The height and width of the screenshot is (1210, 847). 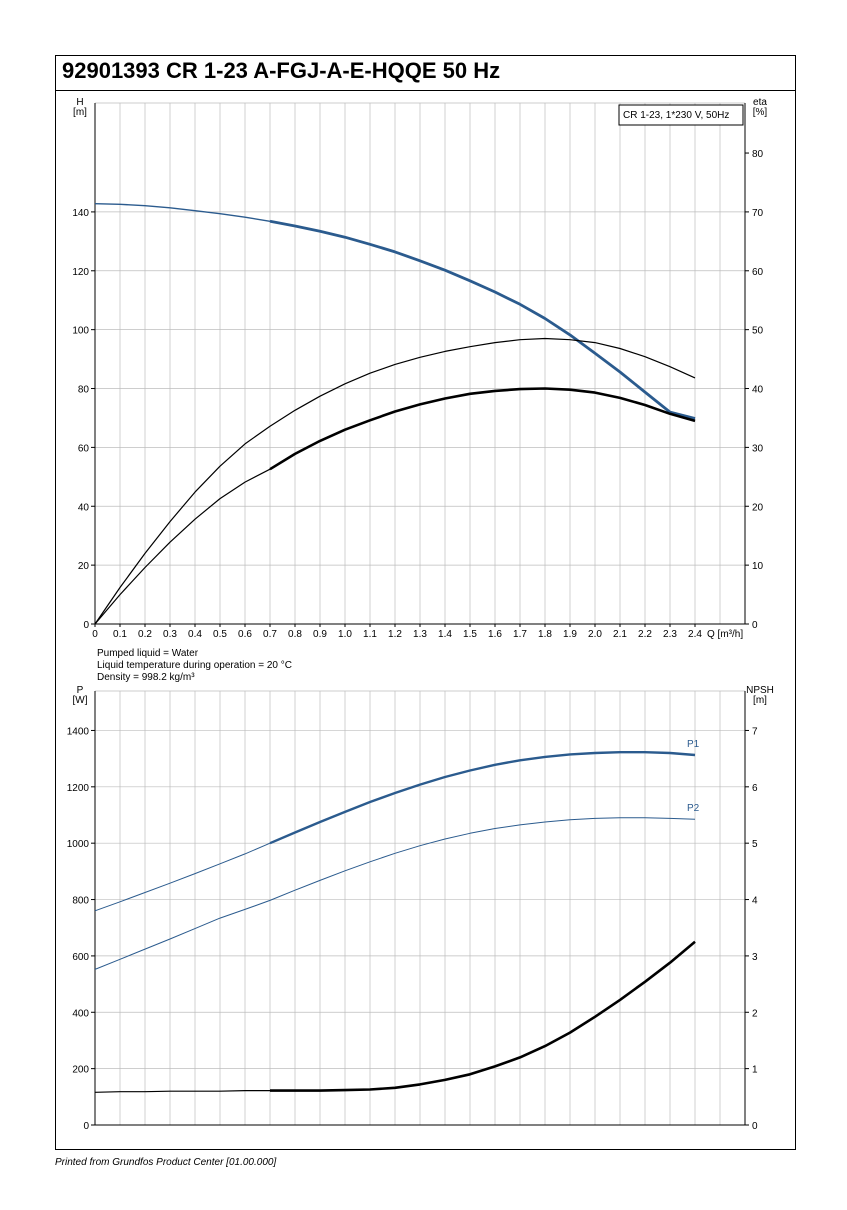 What do you see at coordinates (270, 634) in the screenshot?
I see `head-efficiency-chart-x-tick-label: 0.7` at bounding box center [270, 634].